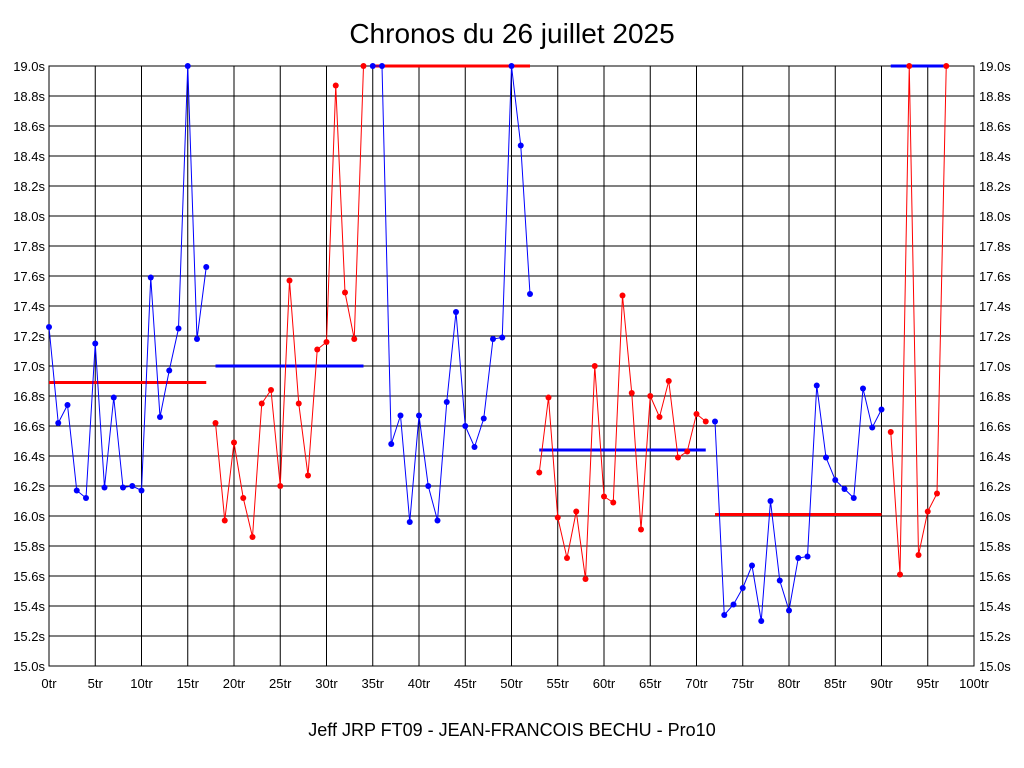 This screenshot has height=768, width=1024. What do you see at coordinates (29, 636) in the screenshot?
I see `y-tick-label-left: 15.2s` at bounding box center [29, 636].